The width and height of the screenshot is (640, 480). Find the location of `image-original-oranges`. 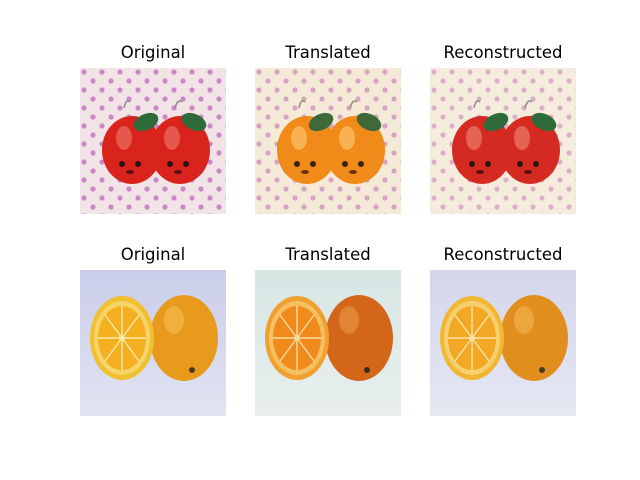

image-original-oranges is located at coordinates (153, 343).